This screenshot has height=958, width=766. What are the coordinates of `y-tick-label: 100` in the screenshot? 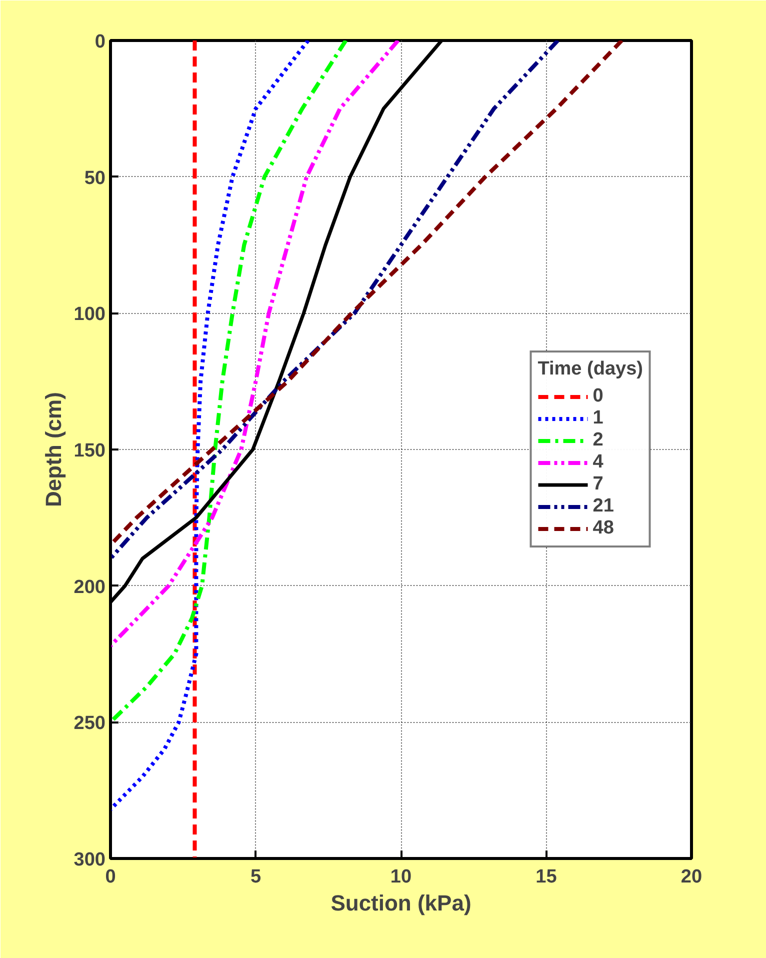 It's located at (90, 315).